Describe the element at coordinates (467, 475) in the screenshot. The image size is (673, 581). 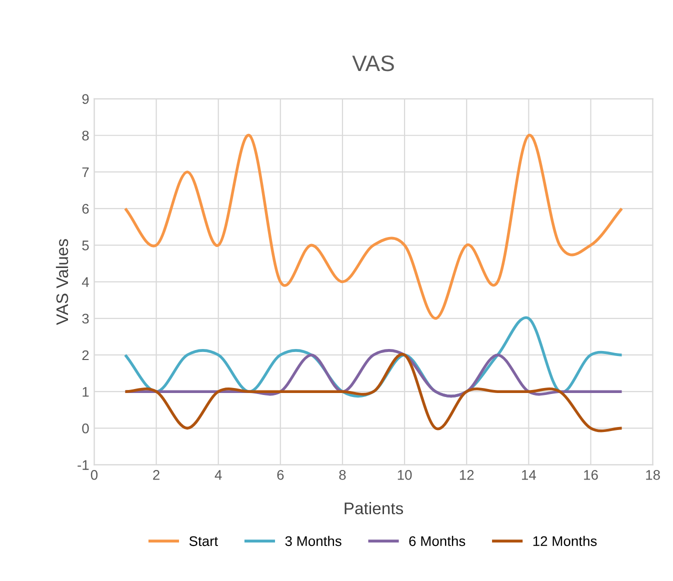
I see `x-tick-label: 12` at that location.